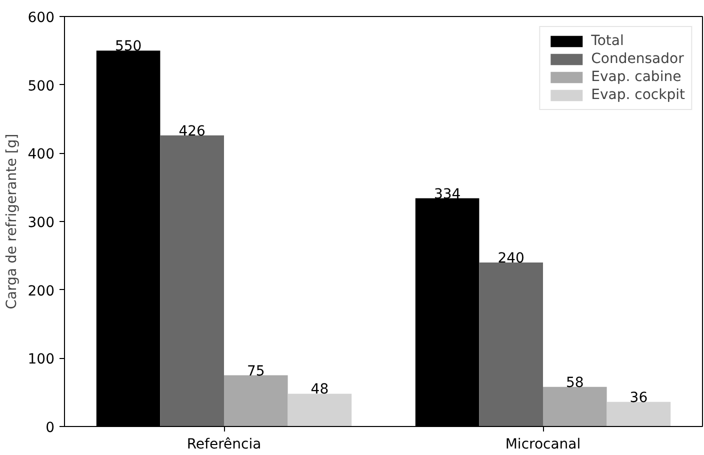  I want to click on legend-label: Evap. cabine, so click(636, 77).